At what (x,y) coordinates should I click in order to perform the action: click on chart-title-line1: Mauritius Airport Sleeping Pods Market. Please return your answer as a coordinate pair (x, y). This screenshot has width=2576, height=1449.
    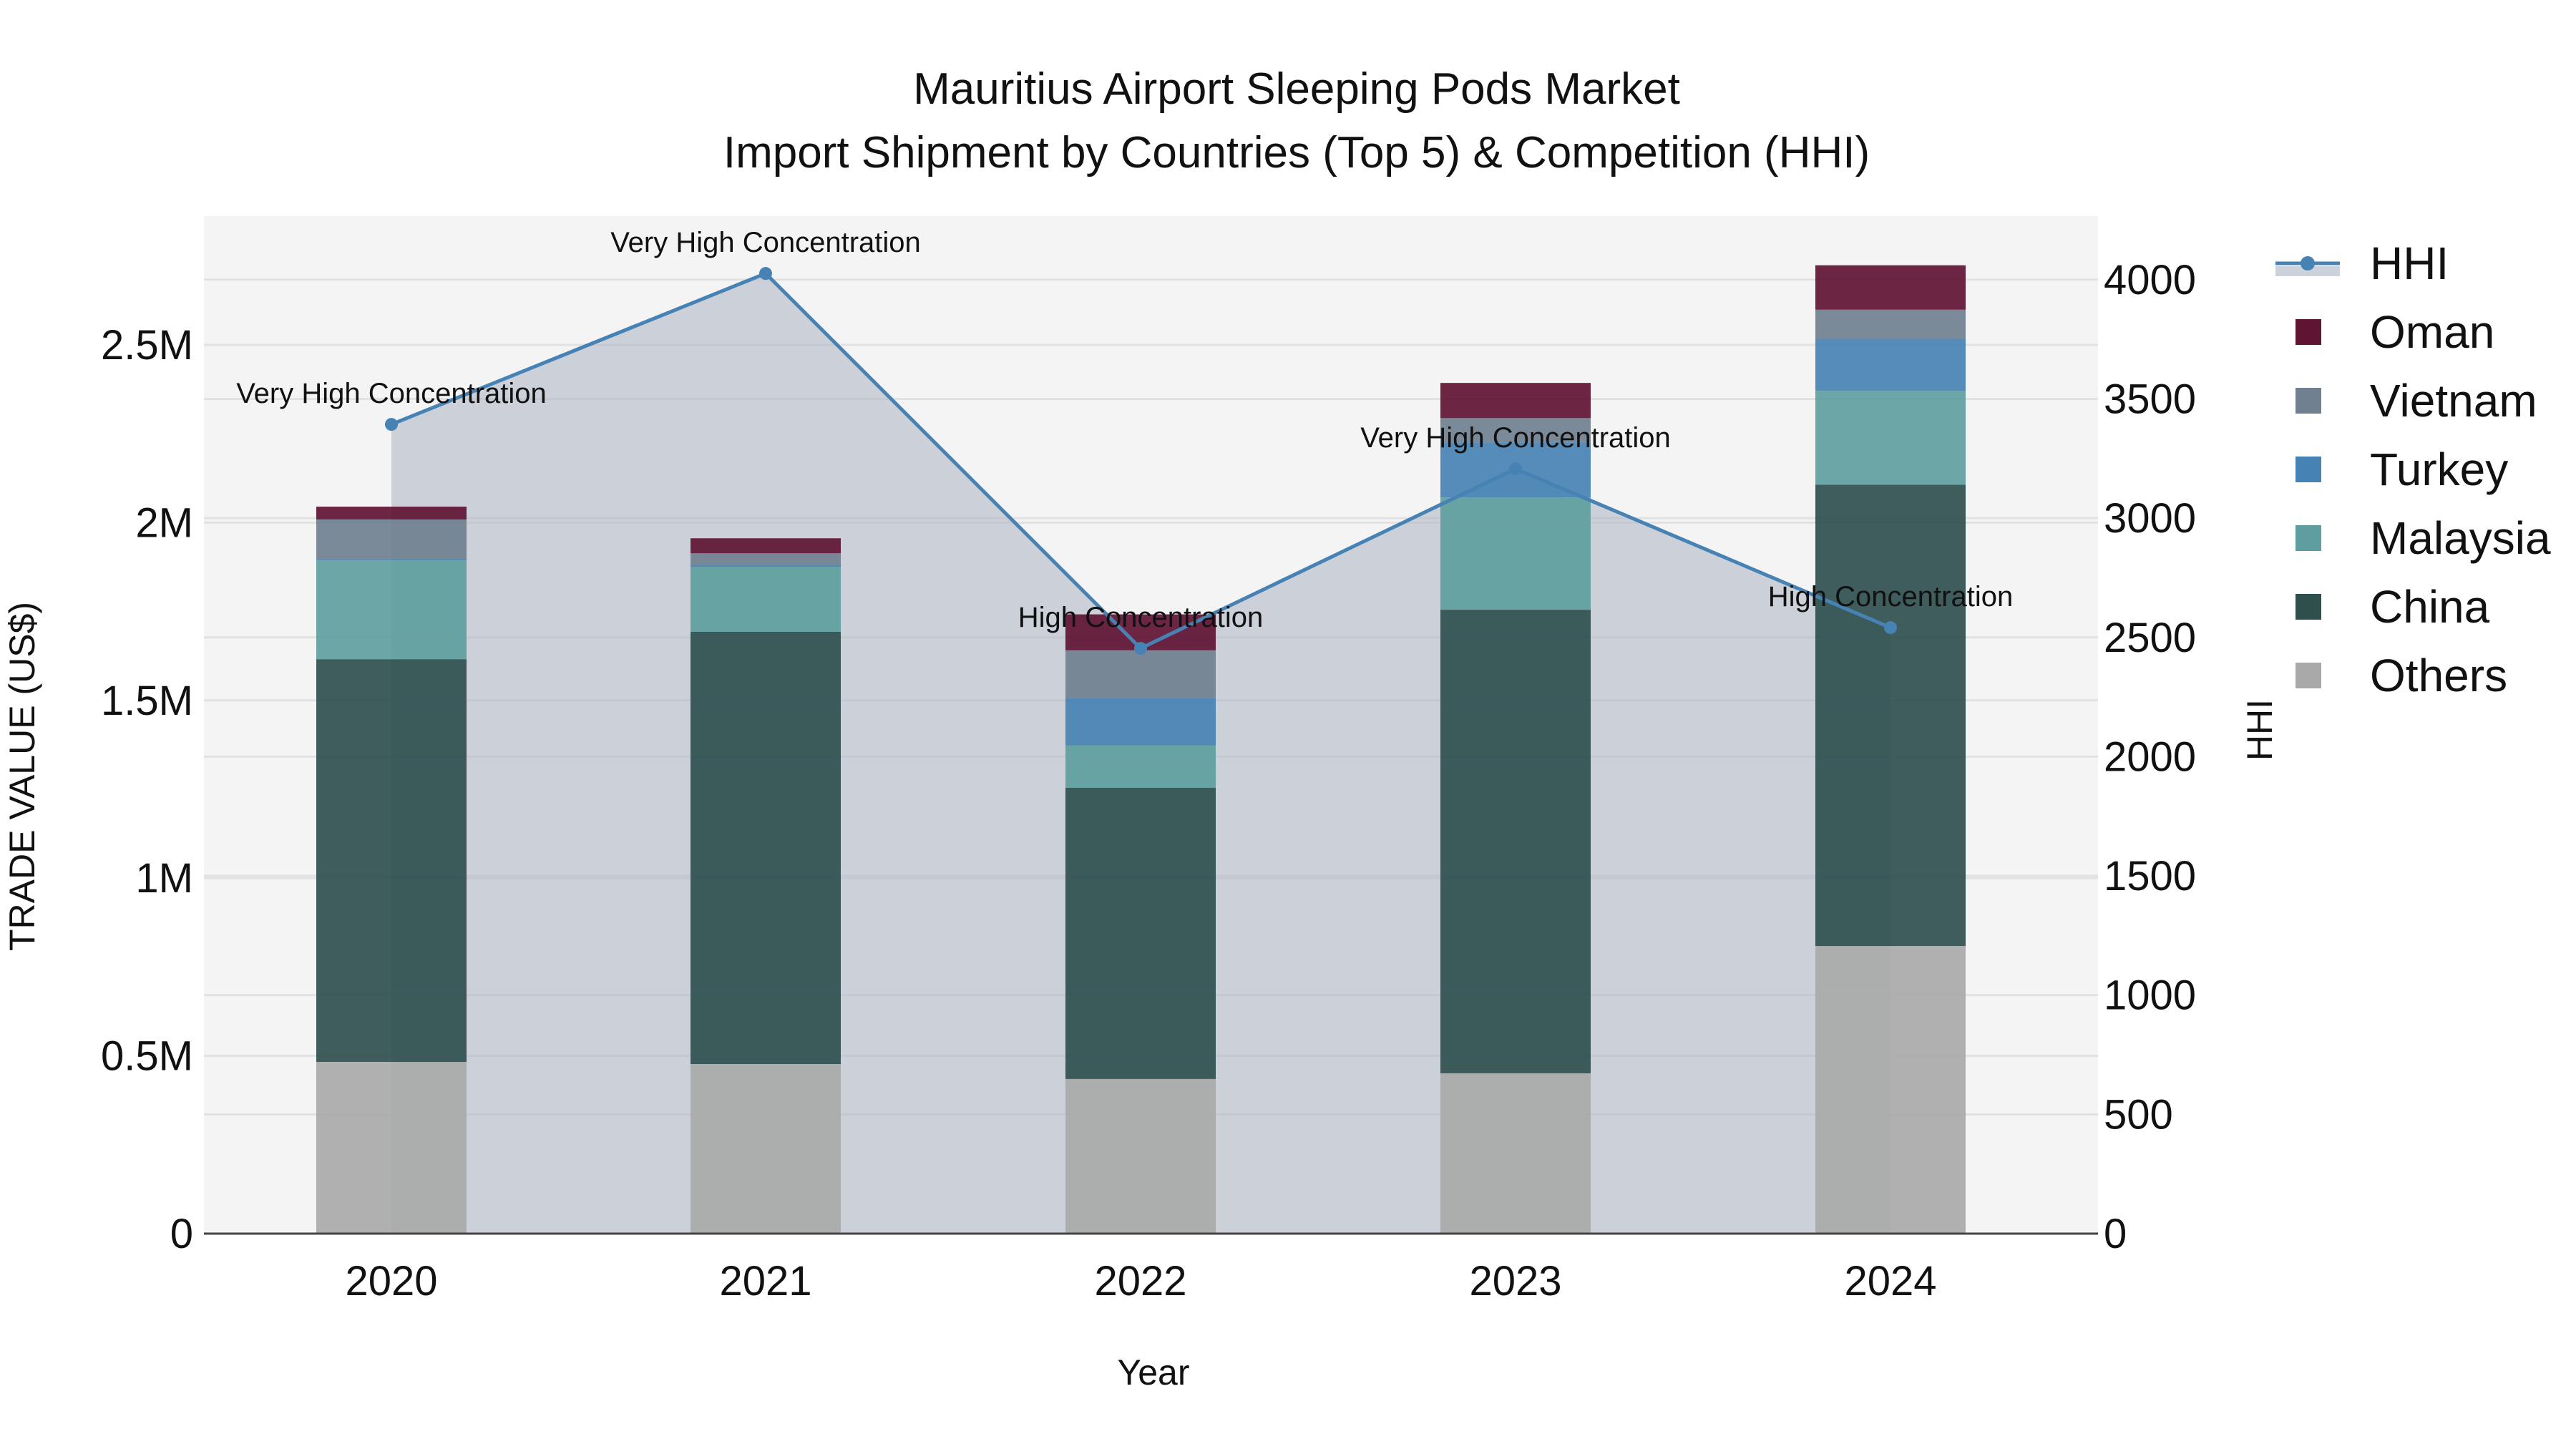
    Looking at the image, I should click on (1296, 89).